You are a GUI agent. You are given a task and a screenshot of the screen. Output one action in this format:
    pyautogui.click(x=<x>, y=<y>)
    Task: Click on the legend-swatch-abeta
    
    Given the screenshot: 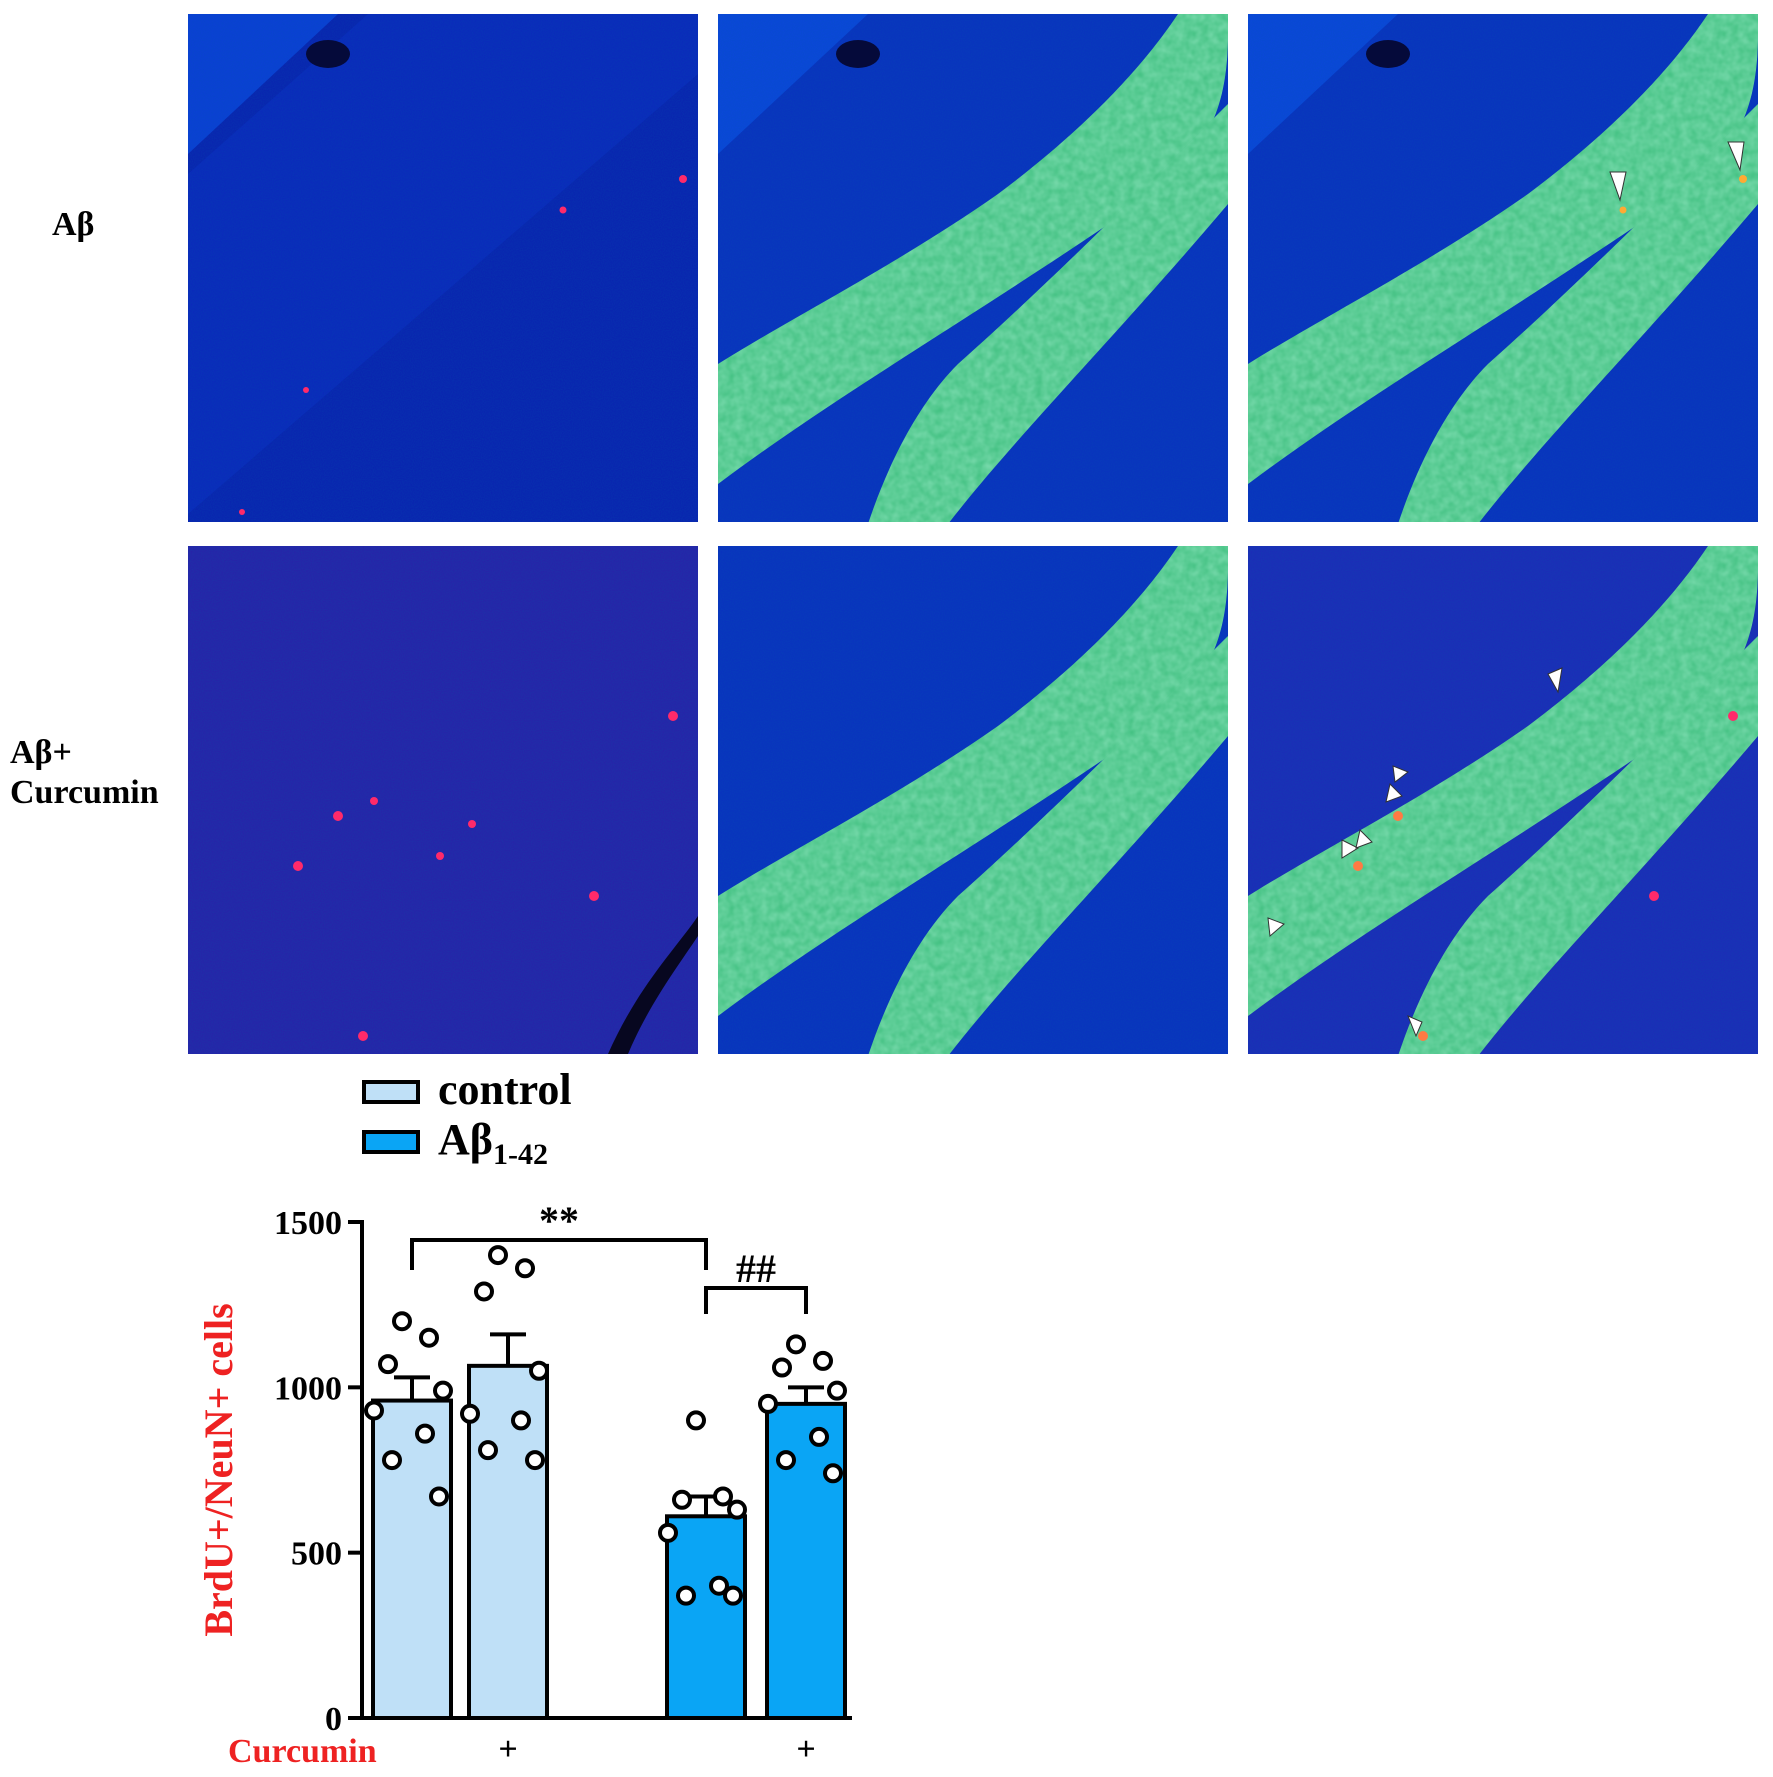 What is the action you would take?
    pyautogui.click(x=391, y=1142)
    